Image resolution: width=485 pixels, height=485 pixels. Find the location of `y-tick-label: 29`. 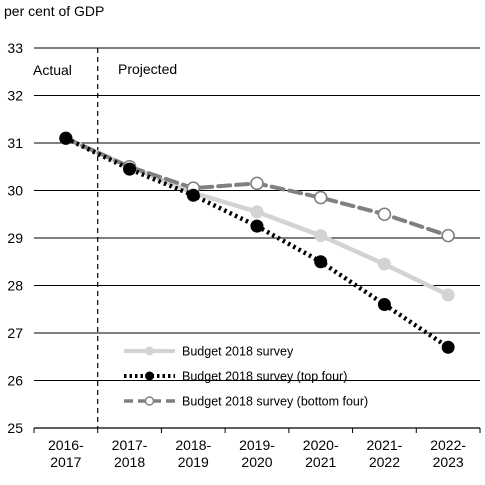

y-tick-label: 29 is located at coordinates (15, 238).